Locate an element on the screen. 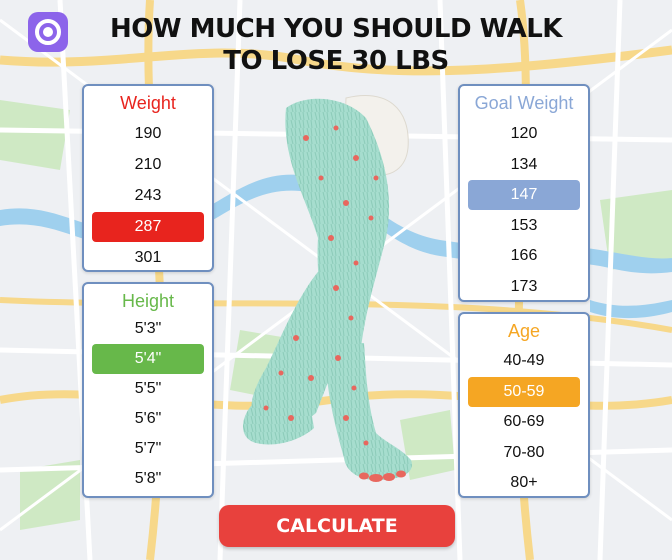 This screenshot has height=560, width=672. page-title-line2: TO LOSE 30 LBS is located at coordinates (336, 61).